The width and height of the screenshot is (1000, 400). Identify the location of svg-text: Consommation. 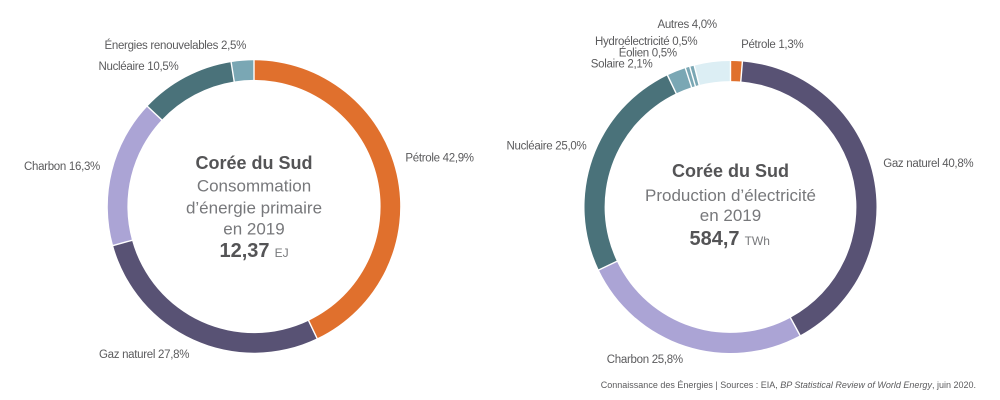
(254, 186).